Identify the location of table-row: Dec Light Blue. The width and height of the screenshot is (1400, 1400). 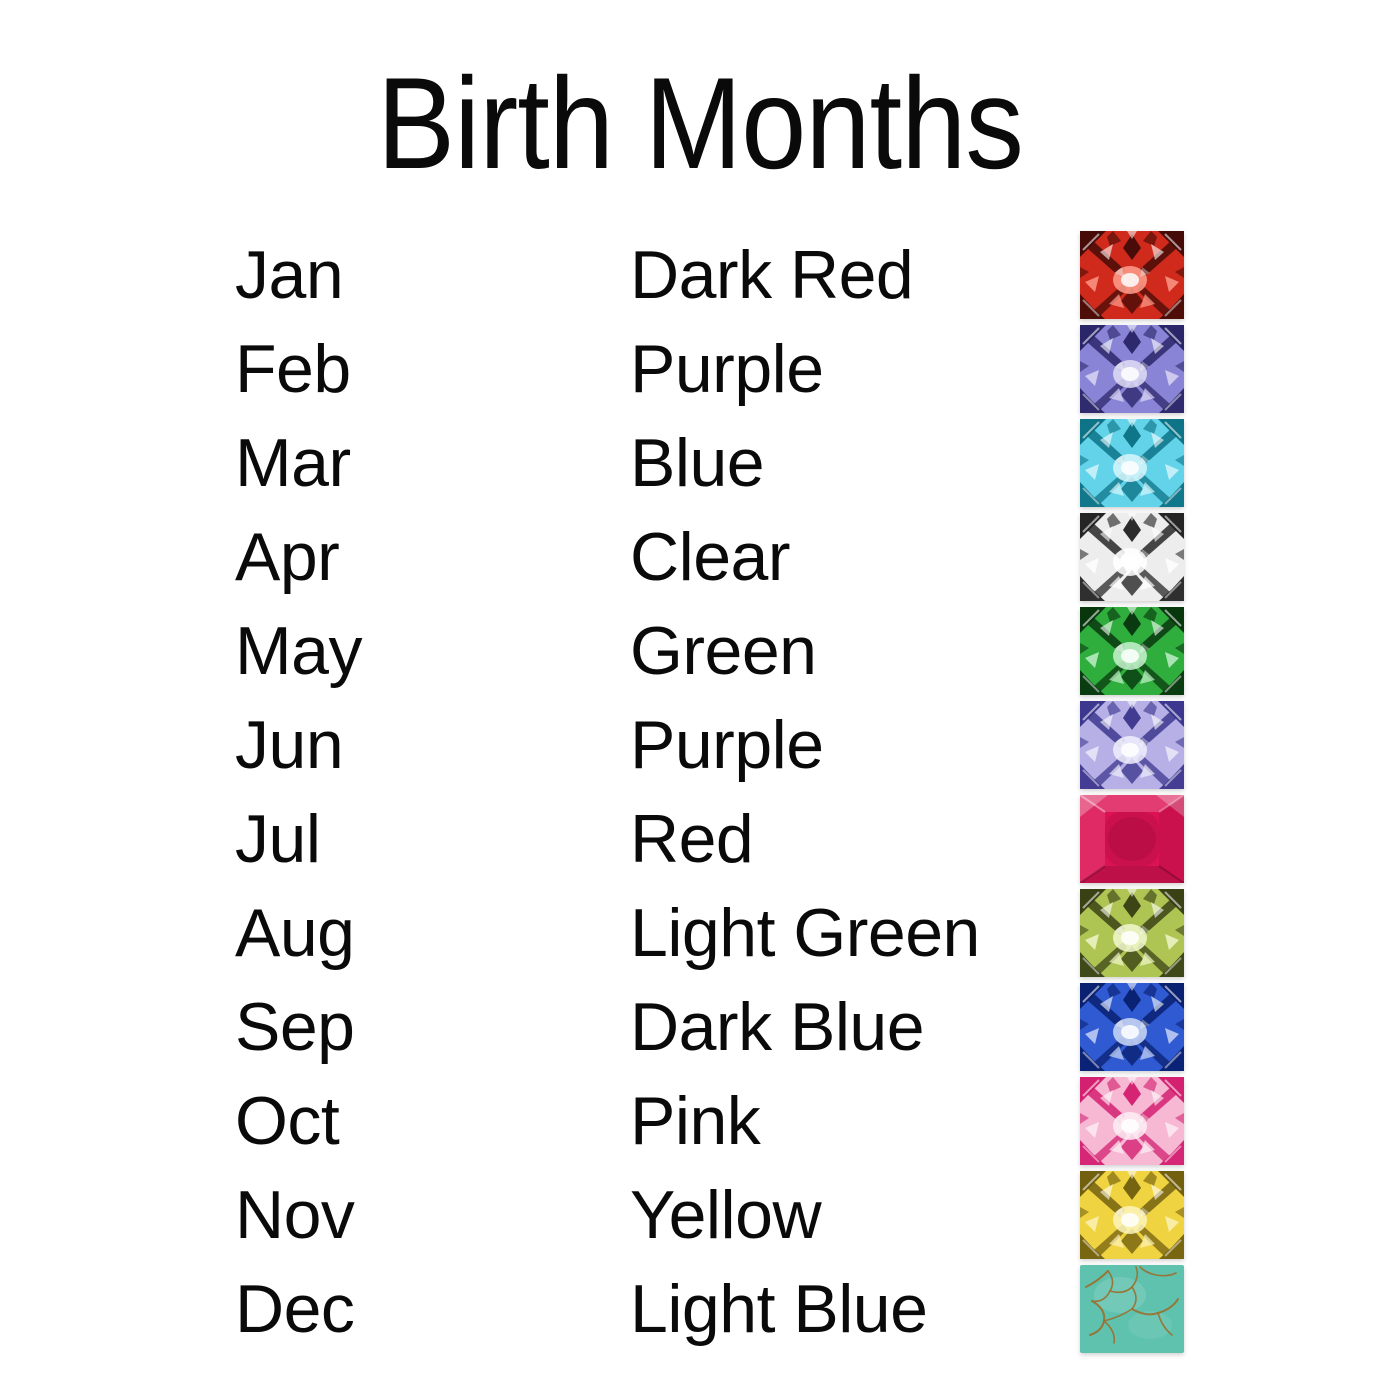
(709, 1309).